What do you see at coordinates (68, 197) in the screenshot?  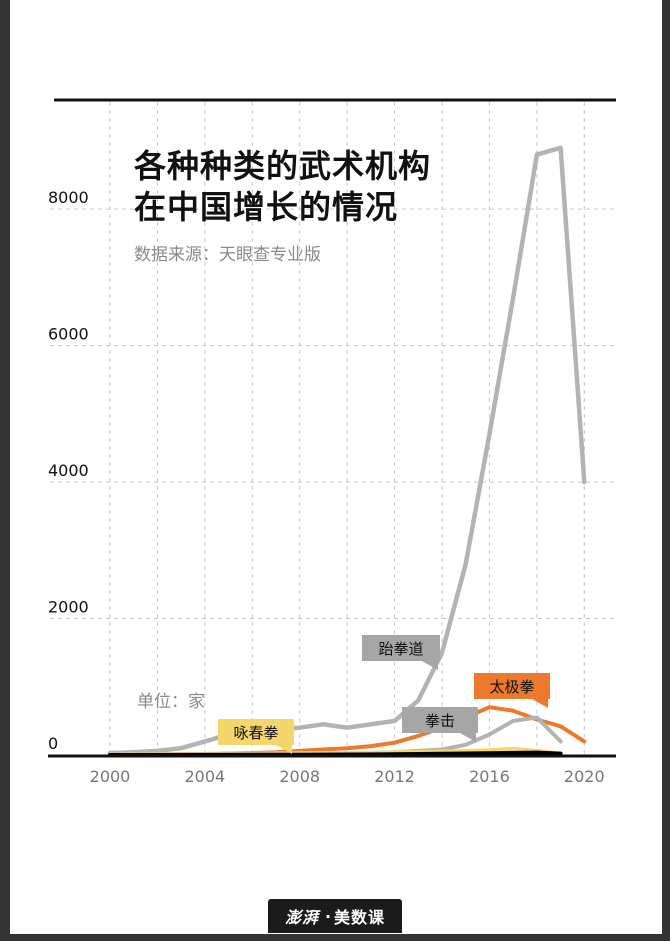 I see `y-tick-label: 8000` at bounding box center [68, 197].